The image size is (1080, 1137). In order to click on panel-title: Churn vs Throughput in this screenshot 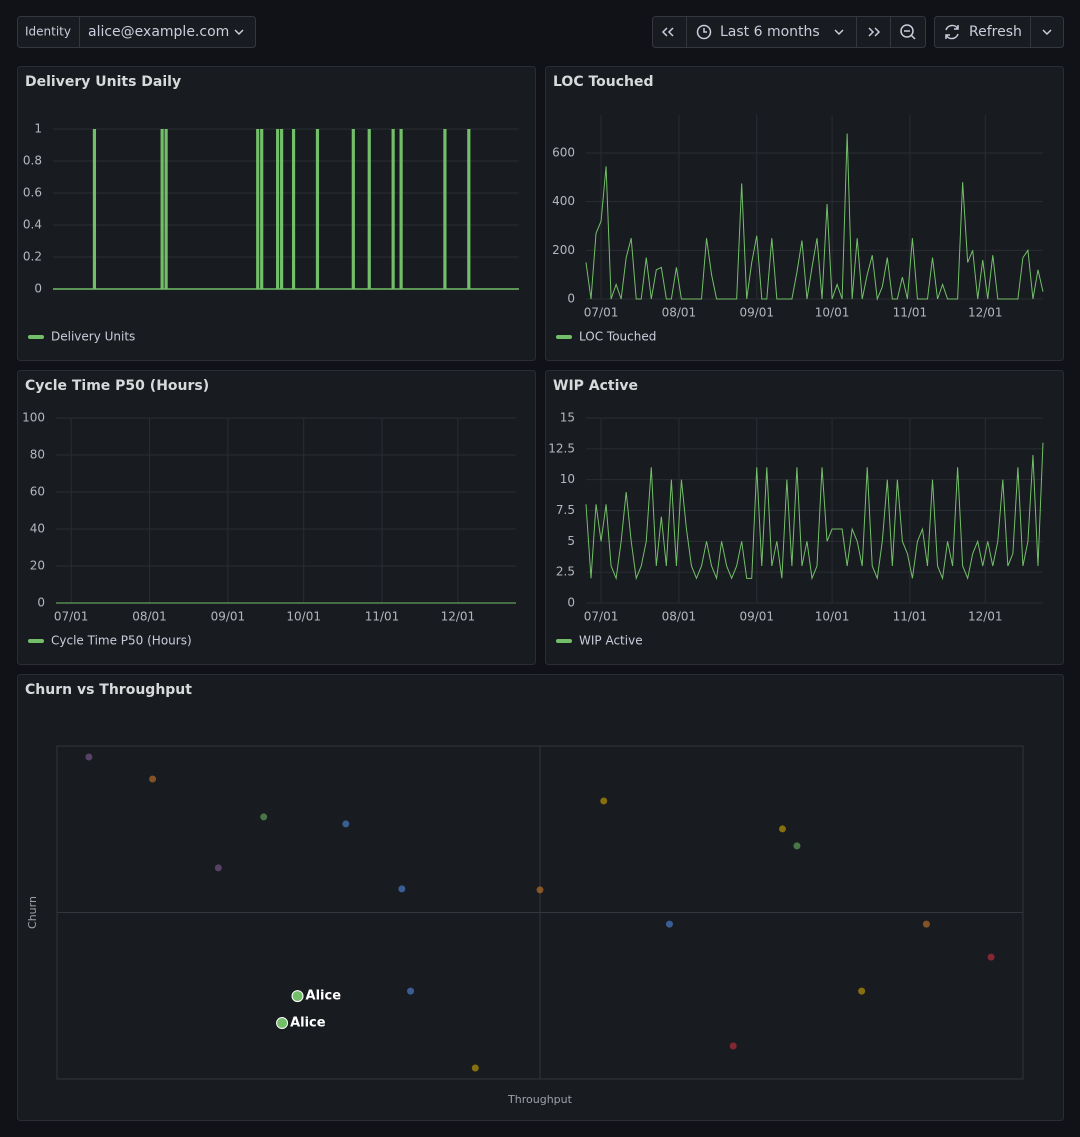, I will do `click(108, 690)`.